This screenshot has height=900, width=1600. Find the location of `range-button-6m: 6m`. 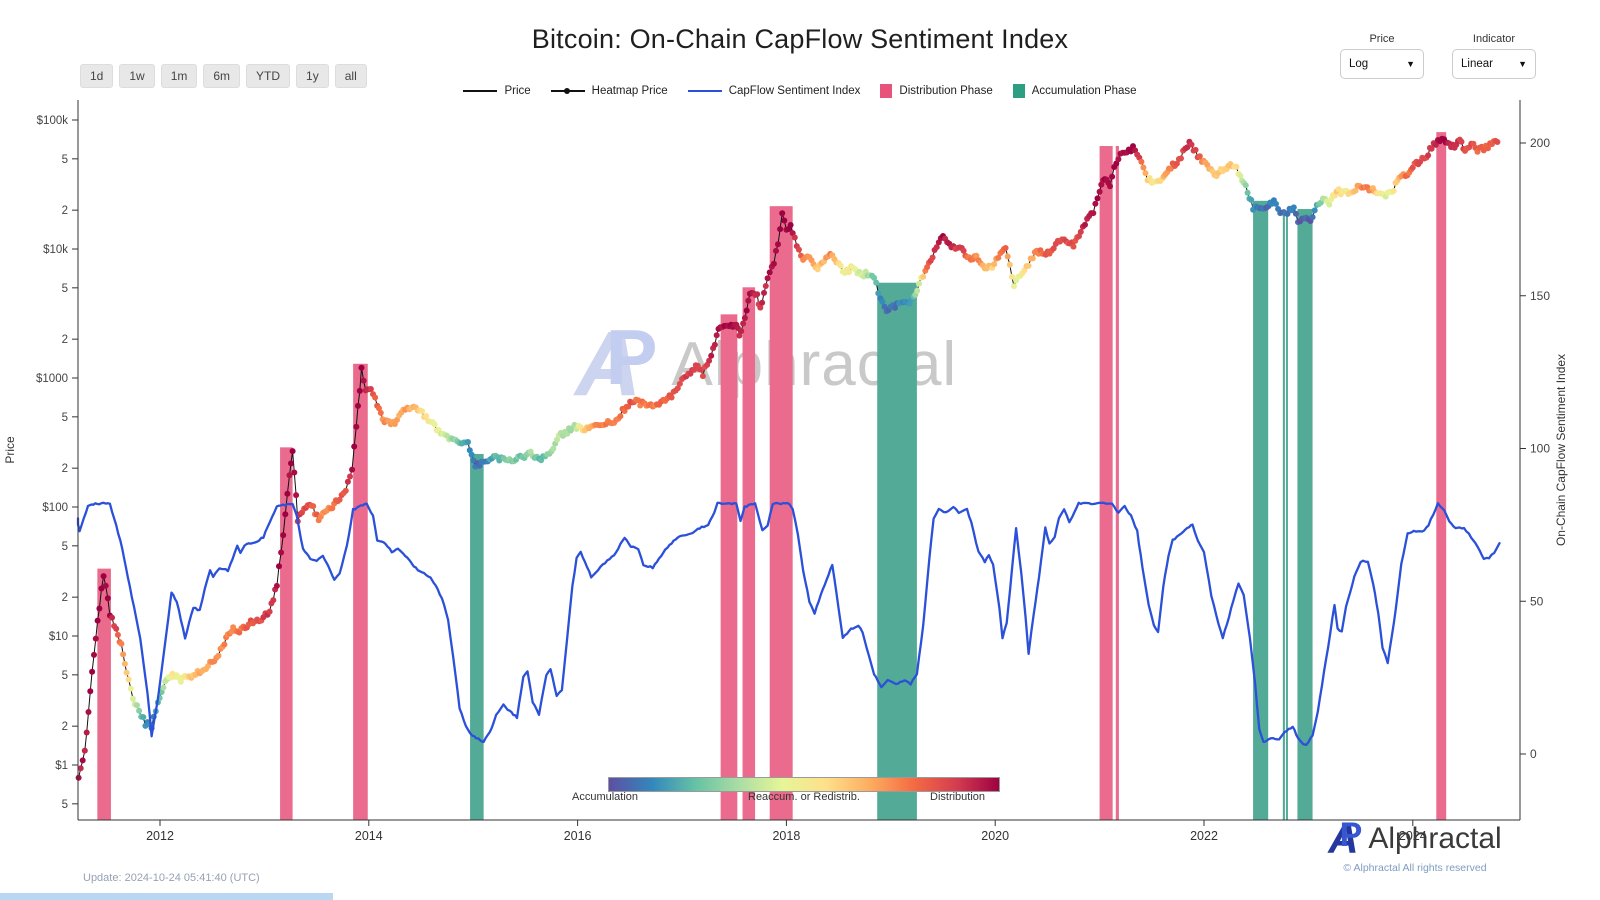

range-button-6m: 6m is located at coordinates (222, 76).